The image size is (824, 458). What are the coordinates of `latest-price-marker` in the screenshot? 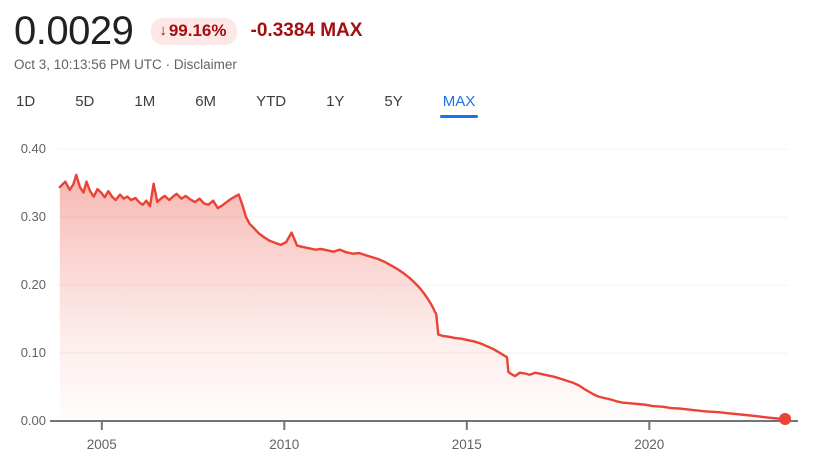 It's located at (785, 419).